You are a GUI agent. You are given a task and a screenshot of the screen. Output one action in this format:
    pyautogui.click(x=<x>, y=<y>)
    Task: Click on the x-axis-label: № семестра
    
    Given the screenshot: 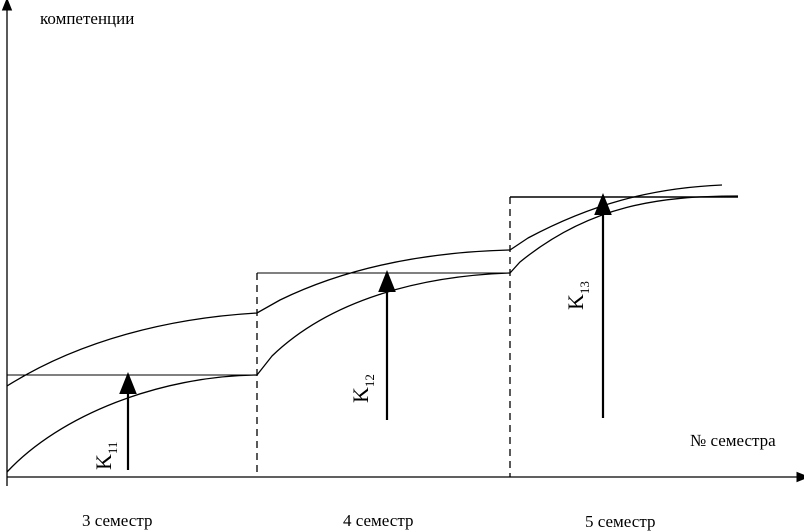 What is the action you would take?
    pyautogui.click(x=733, y=440)
    